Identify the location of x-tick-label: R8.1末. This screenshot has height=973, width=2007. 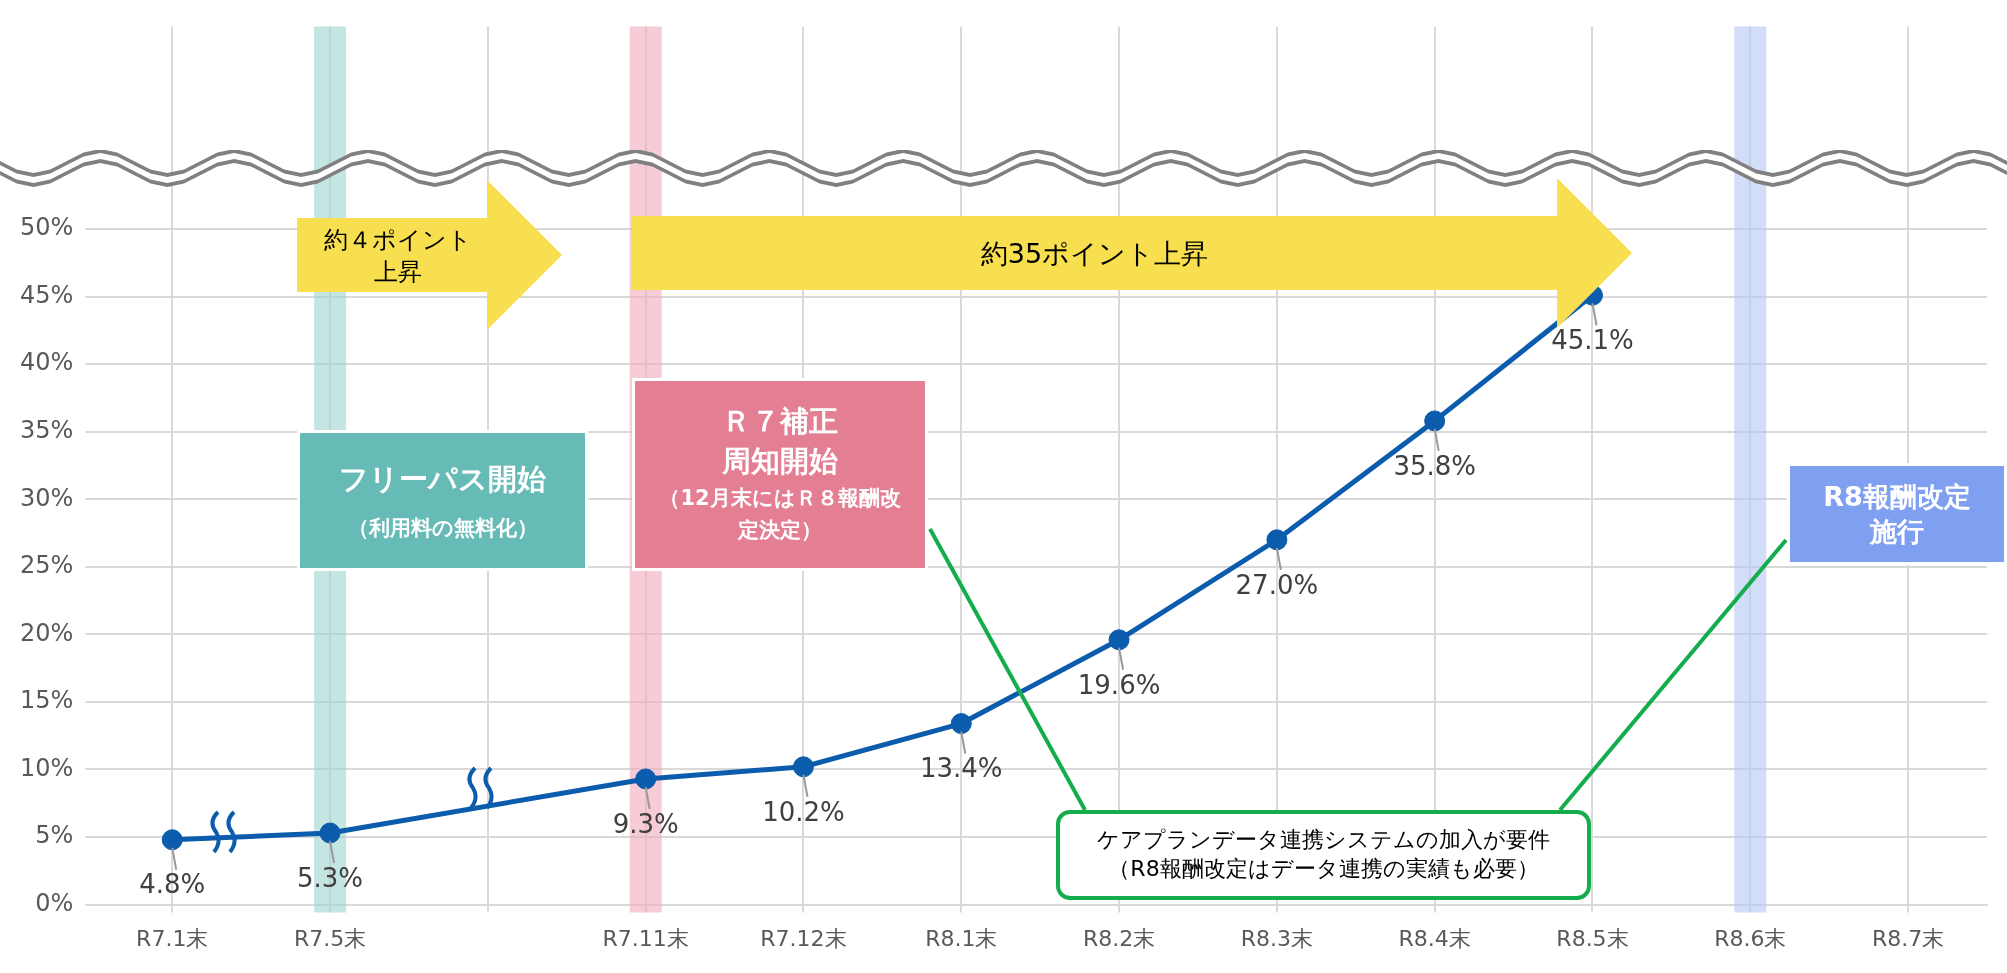
(961, 938).